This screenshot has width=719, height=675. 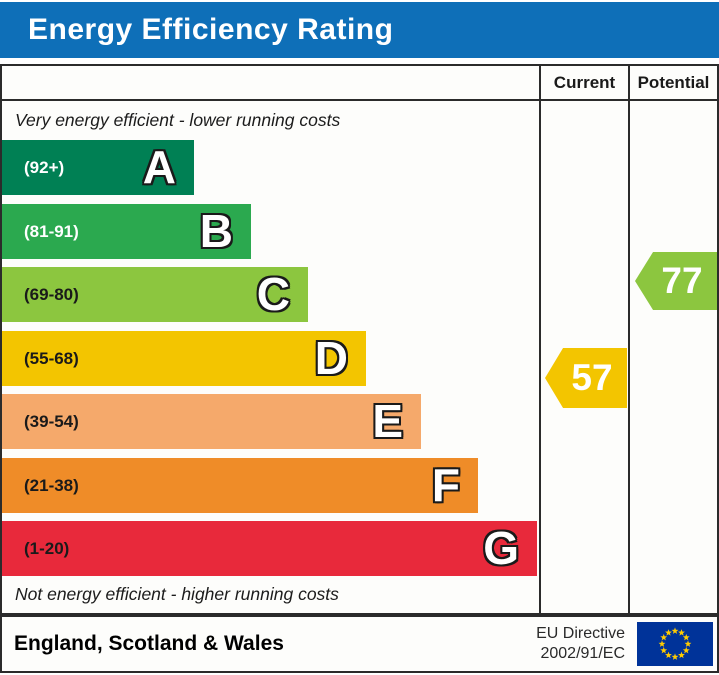 I want to click on band-range-label: (92+), so click(x=44, y=167).